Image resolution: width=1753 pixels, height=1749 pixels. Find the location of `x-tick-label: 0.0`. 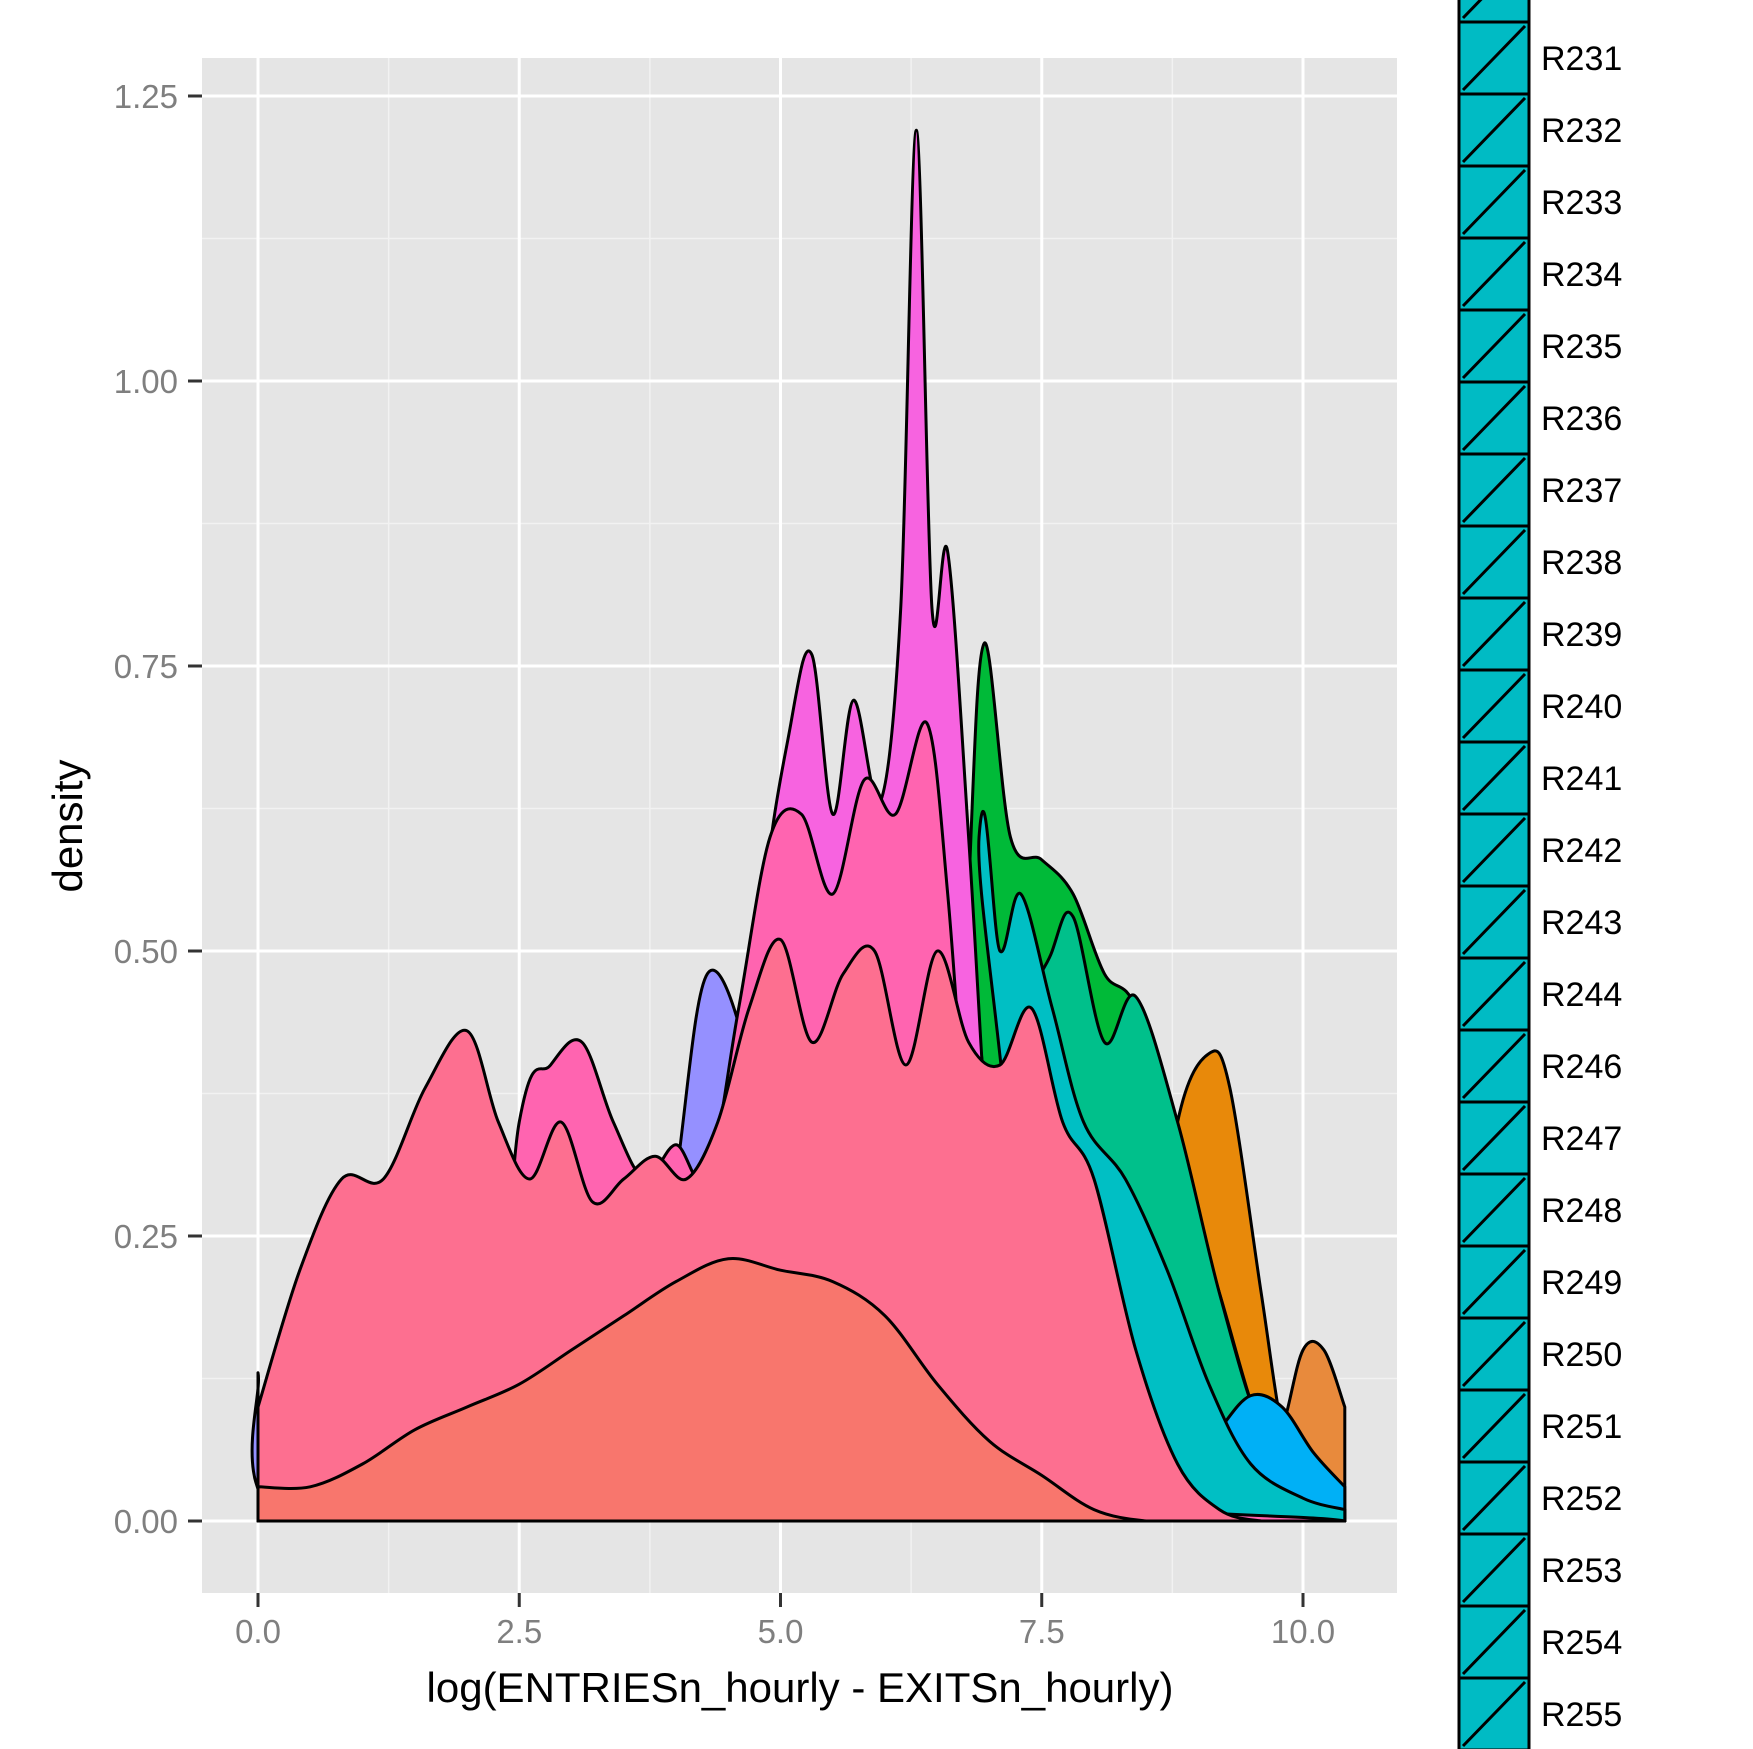

x-tick-label: 0.0 is located at coordinates (258, 1631).